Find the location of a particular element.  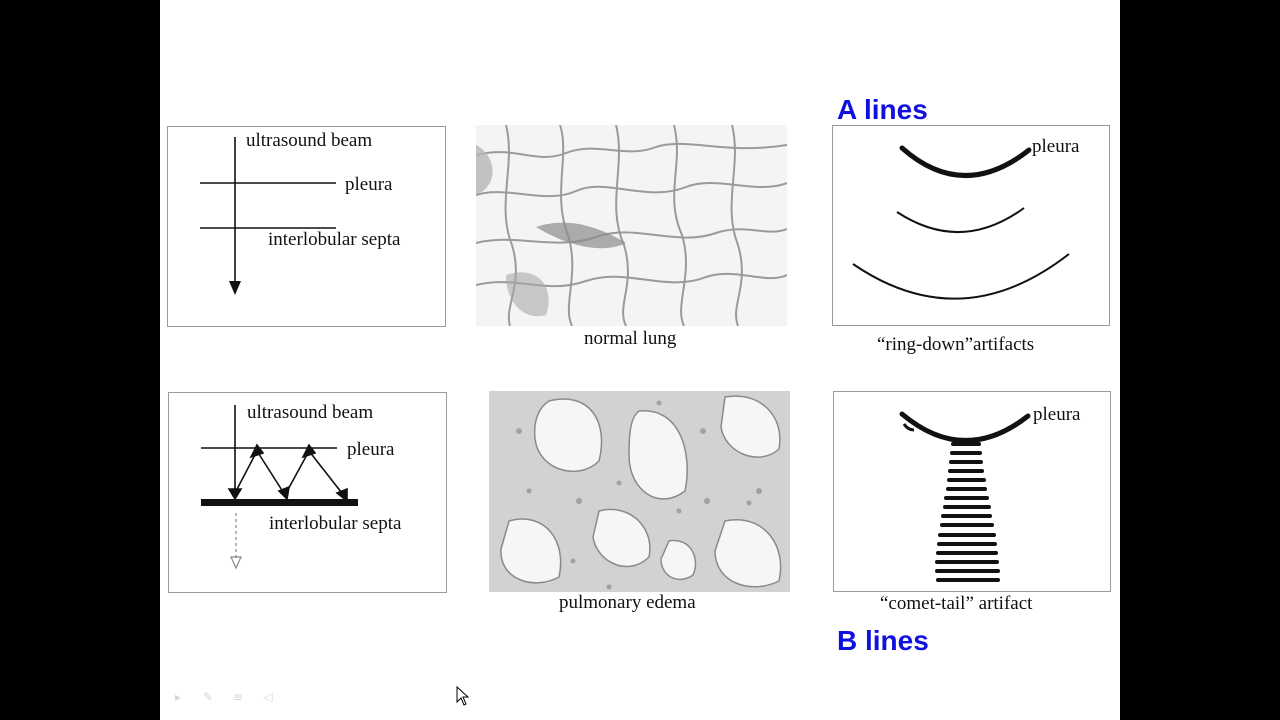

speaker-icon: ◁ is located at coordinates (268, 697).